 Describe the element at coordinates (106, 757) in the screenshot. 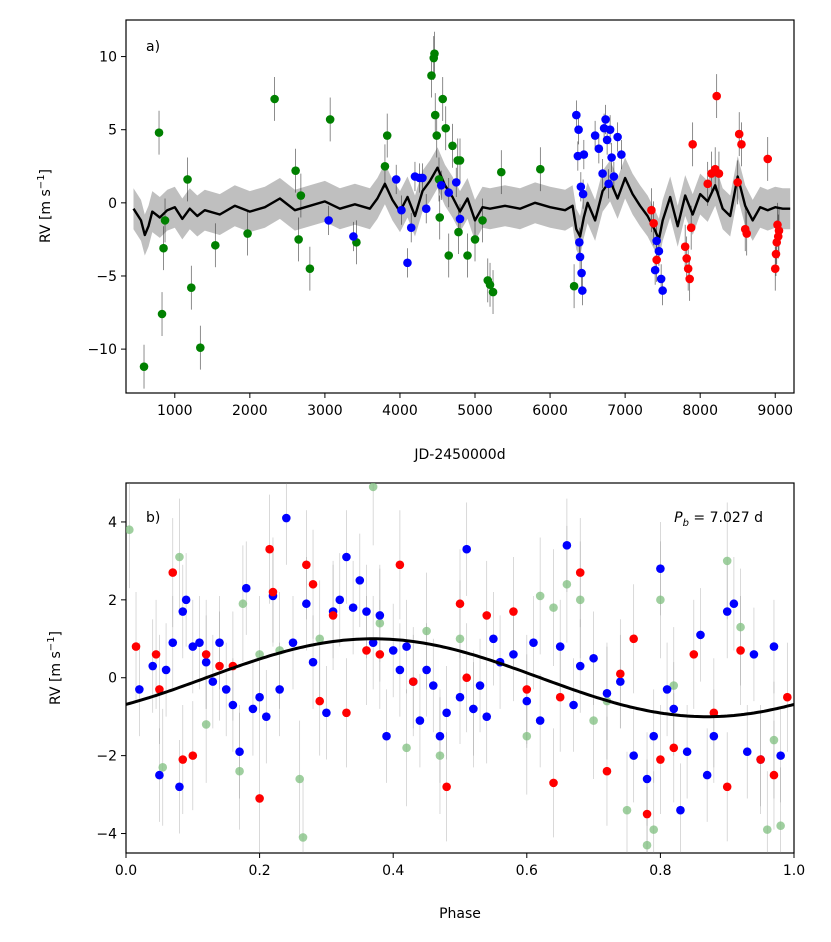

I see `y-tick-label: −2` at that location.